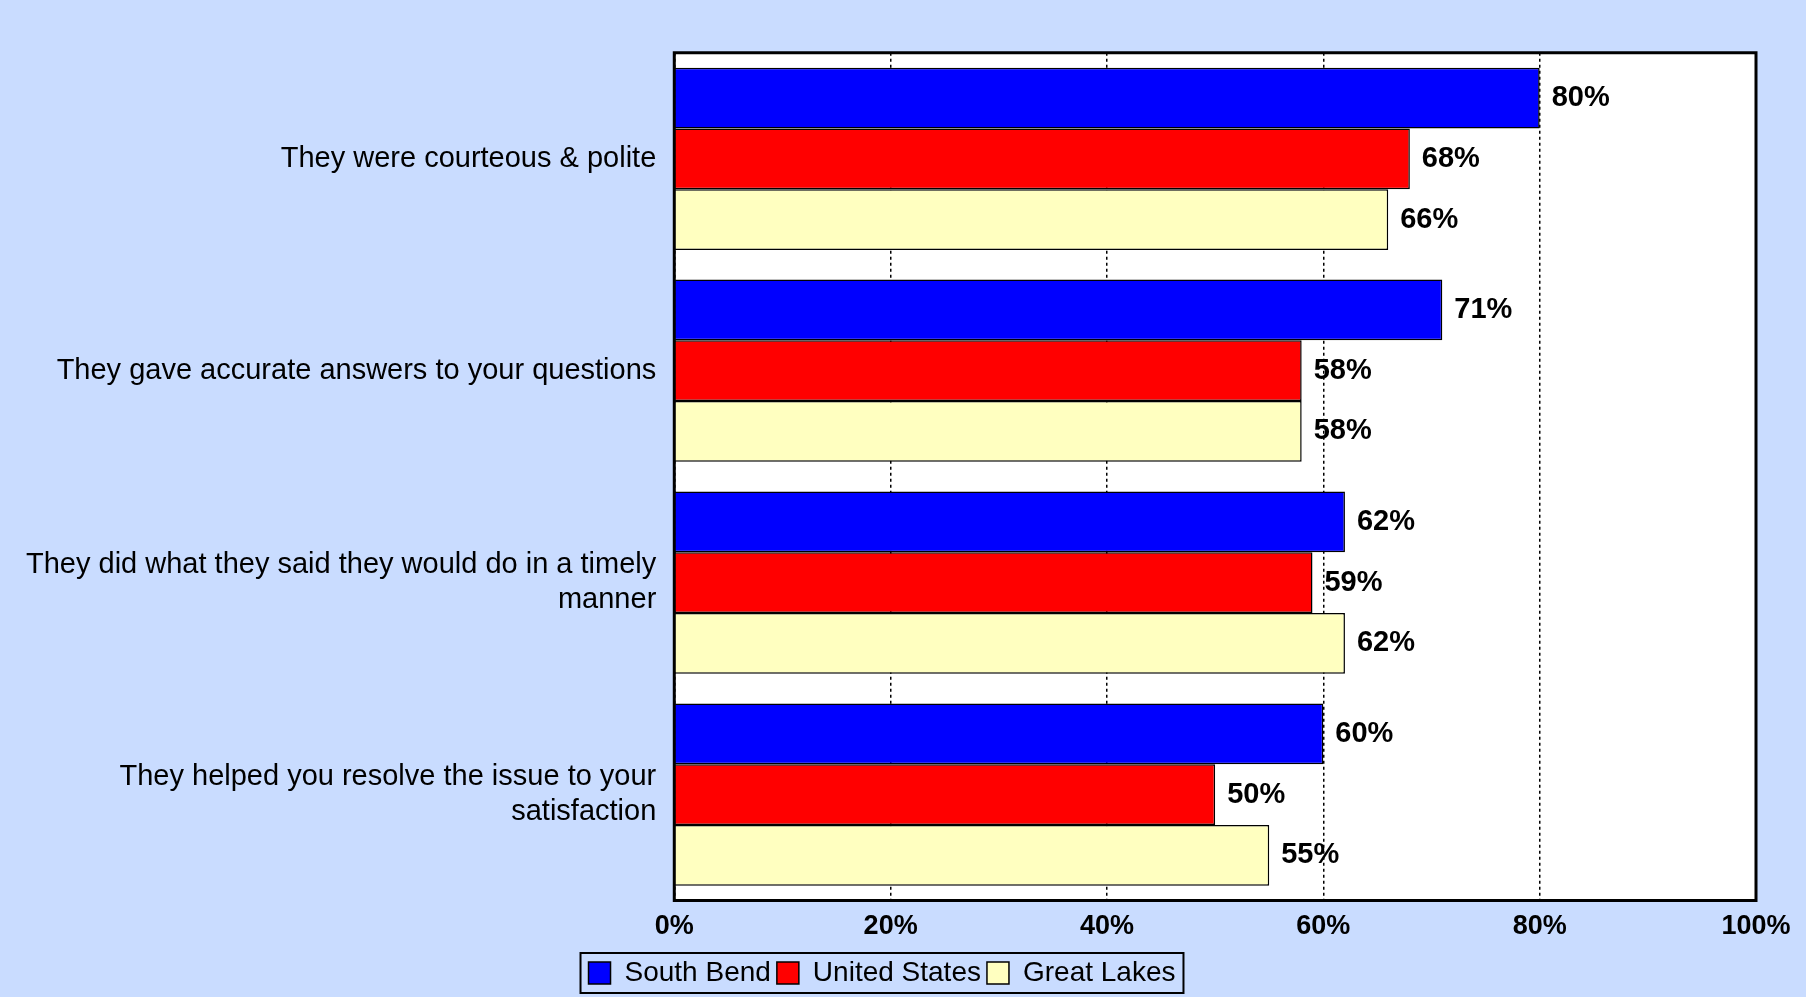 Image resolution: width=1806 pixels, height=997 pixels. I want to click on data-label: 59%, so click(1353, 580).